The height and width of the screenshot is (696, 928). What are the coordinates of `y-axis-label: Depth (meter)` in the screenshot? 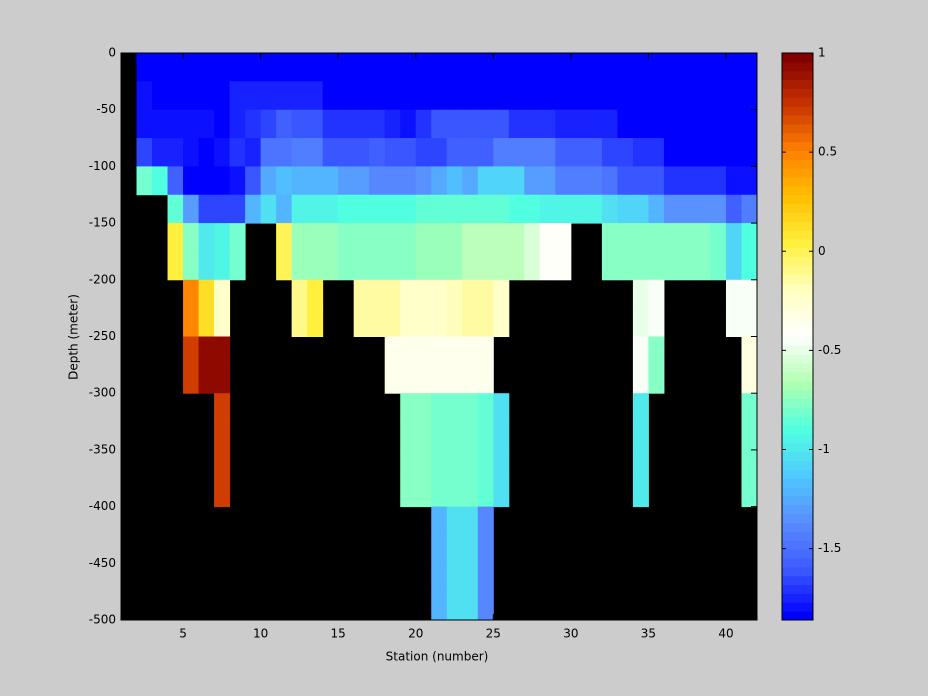 It's located at (74, 337).